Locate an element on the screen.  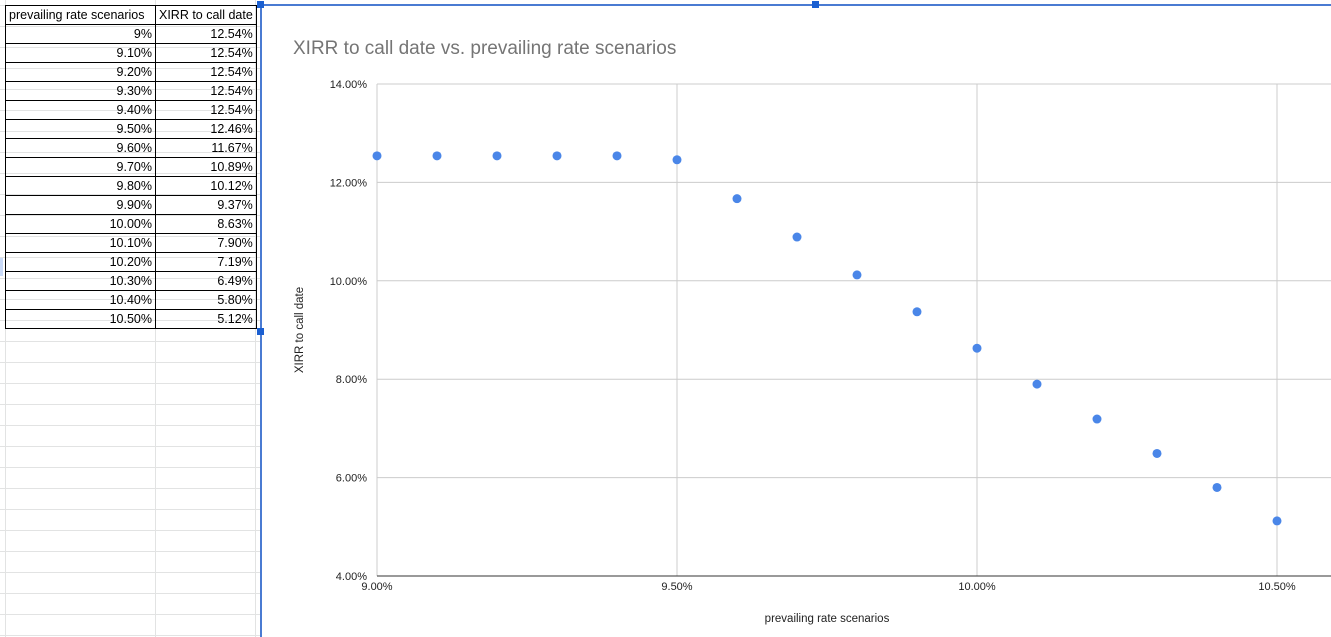
y-axis-label: XIRR to call date is located at coordinates (300, 330).